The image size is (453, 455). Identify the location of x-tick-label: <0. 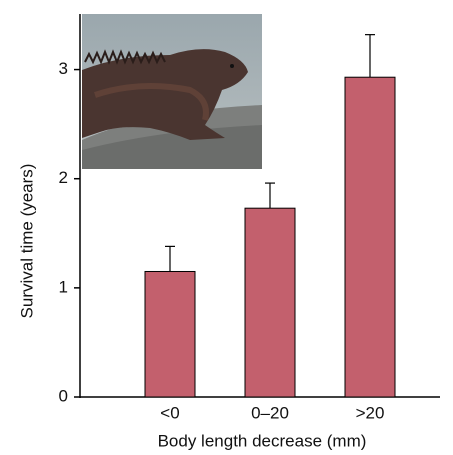
(169, 412).